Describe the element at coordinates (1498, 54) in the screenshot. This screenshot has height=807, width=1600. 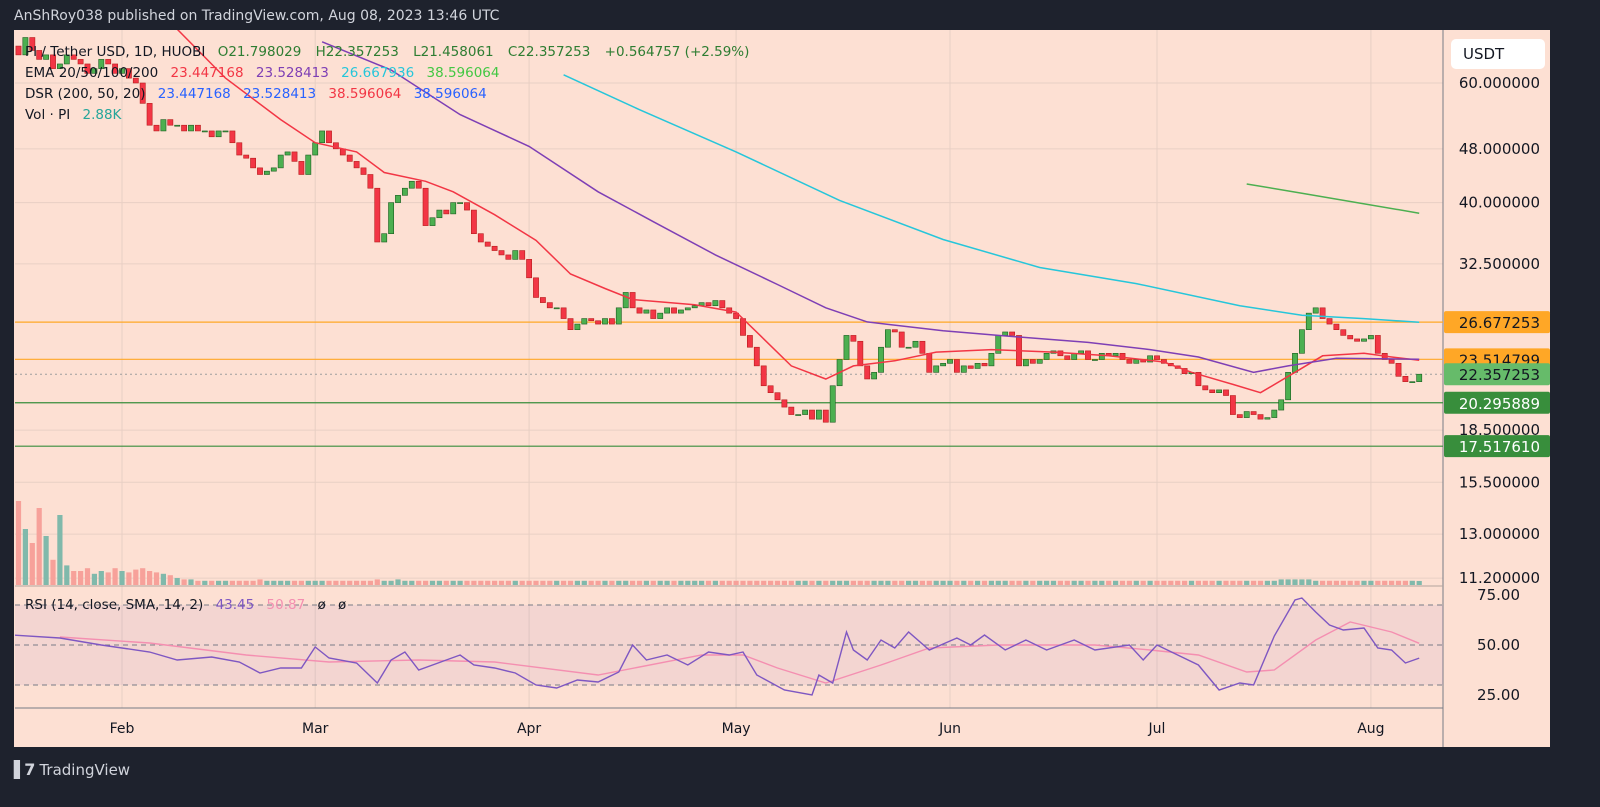
I see `currency-button: USDT` at that location.